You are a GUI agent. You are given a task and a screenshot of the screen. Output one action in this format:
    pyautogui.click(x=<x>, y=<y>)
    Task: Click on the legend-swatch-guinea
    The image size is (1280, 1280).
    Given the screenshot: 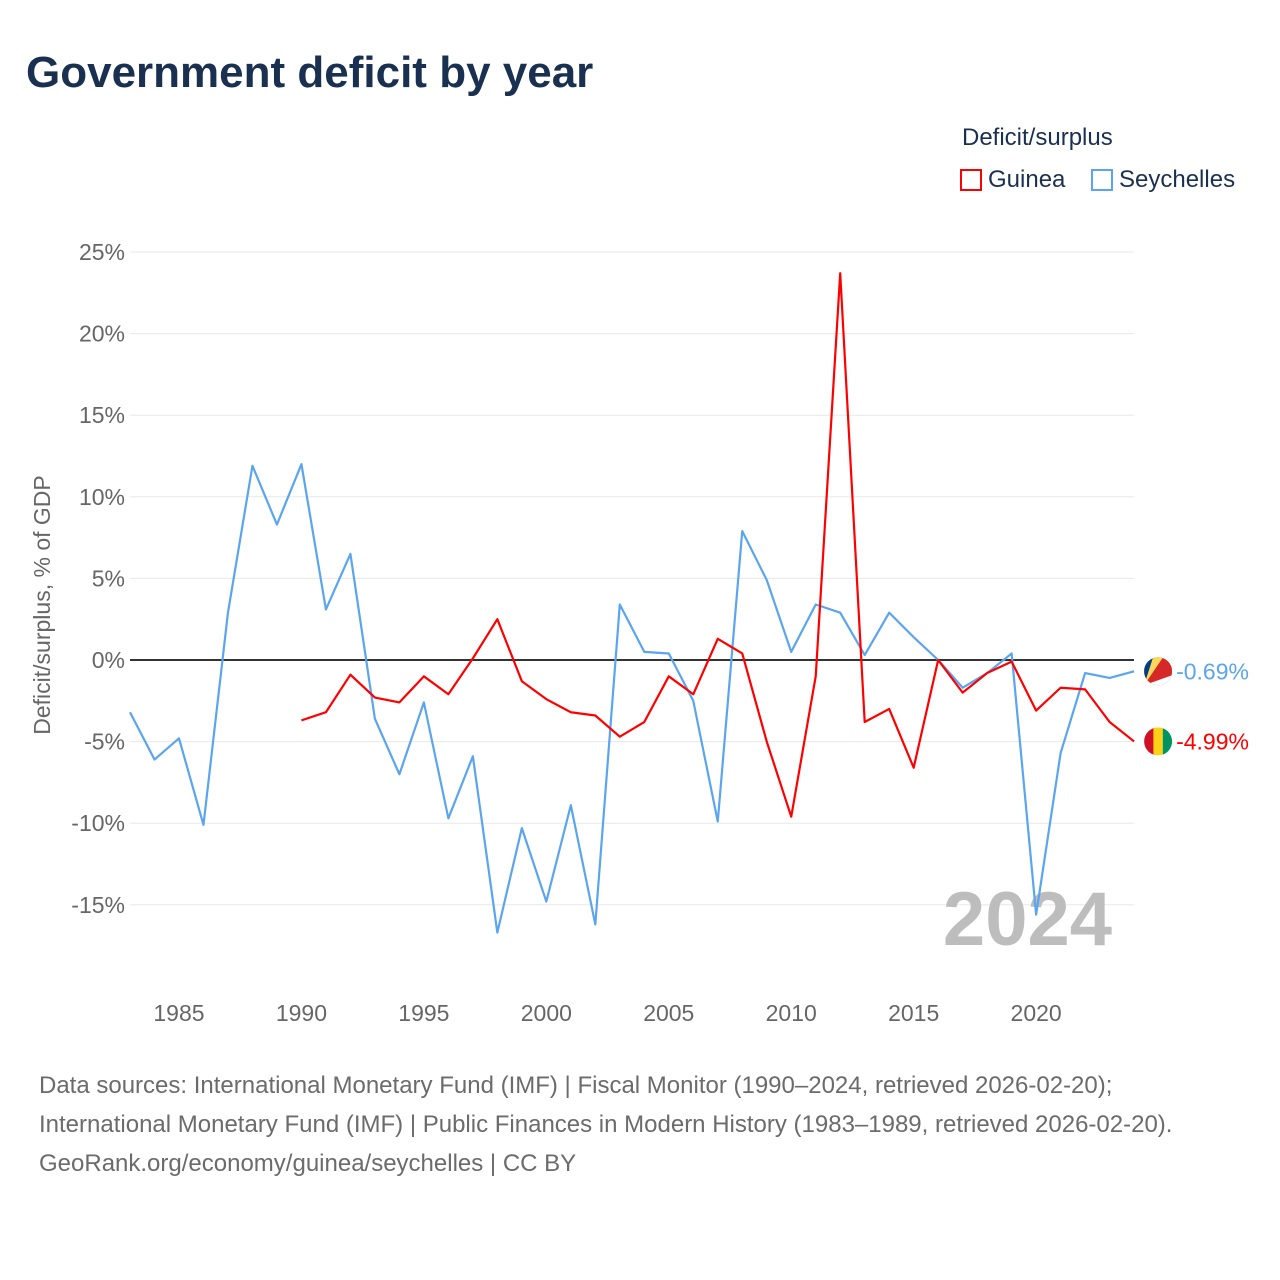 What is the action you would take?
    pyautogui.click(x=971, y=180)
    